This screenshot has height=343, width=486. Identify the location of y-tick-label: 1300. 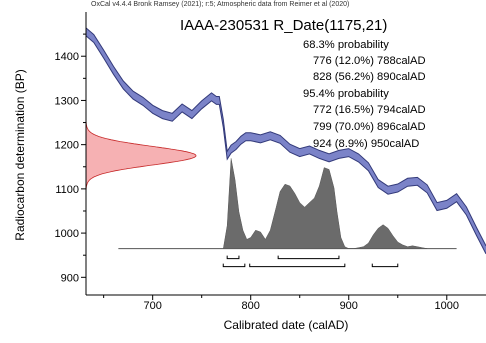
(67, 101).